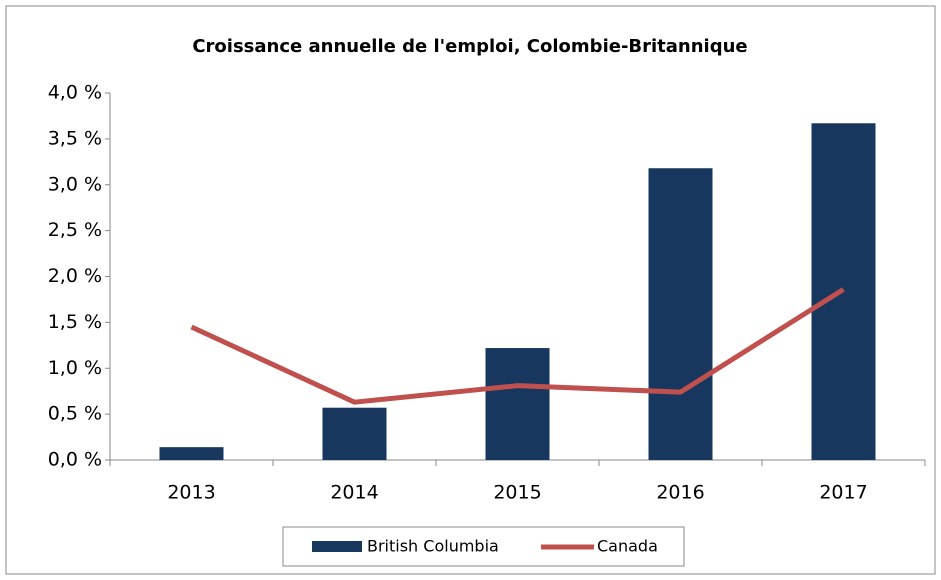  Describe the element at coordinates (517, 346) in the screenshot. I see `line` at that location.